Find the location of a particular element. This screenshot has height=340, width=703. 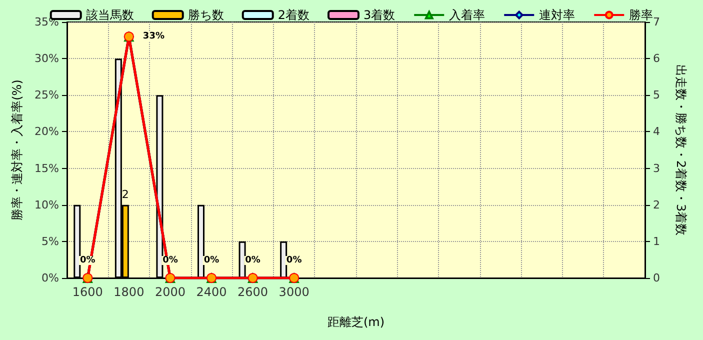

x-tick-label: 2600 is located at coordinates (253, 292).